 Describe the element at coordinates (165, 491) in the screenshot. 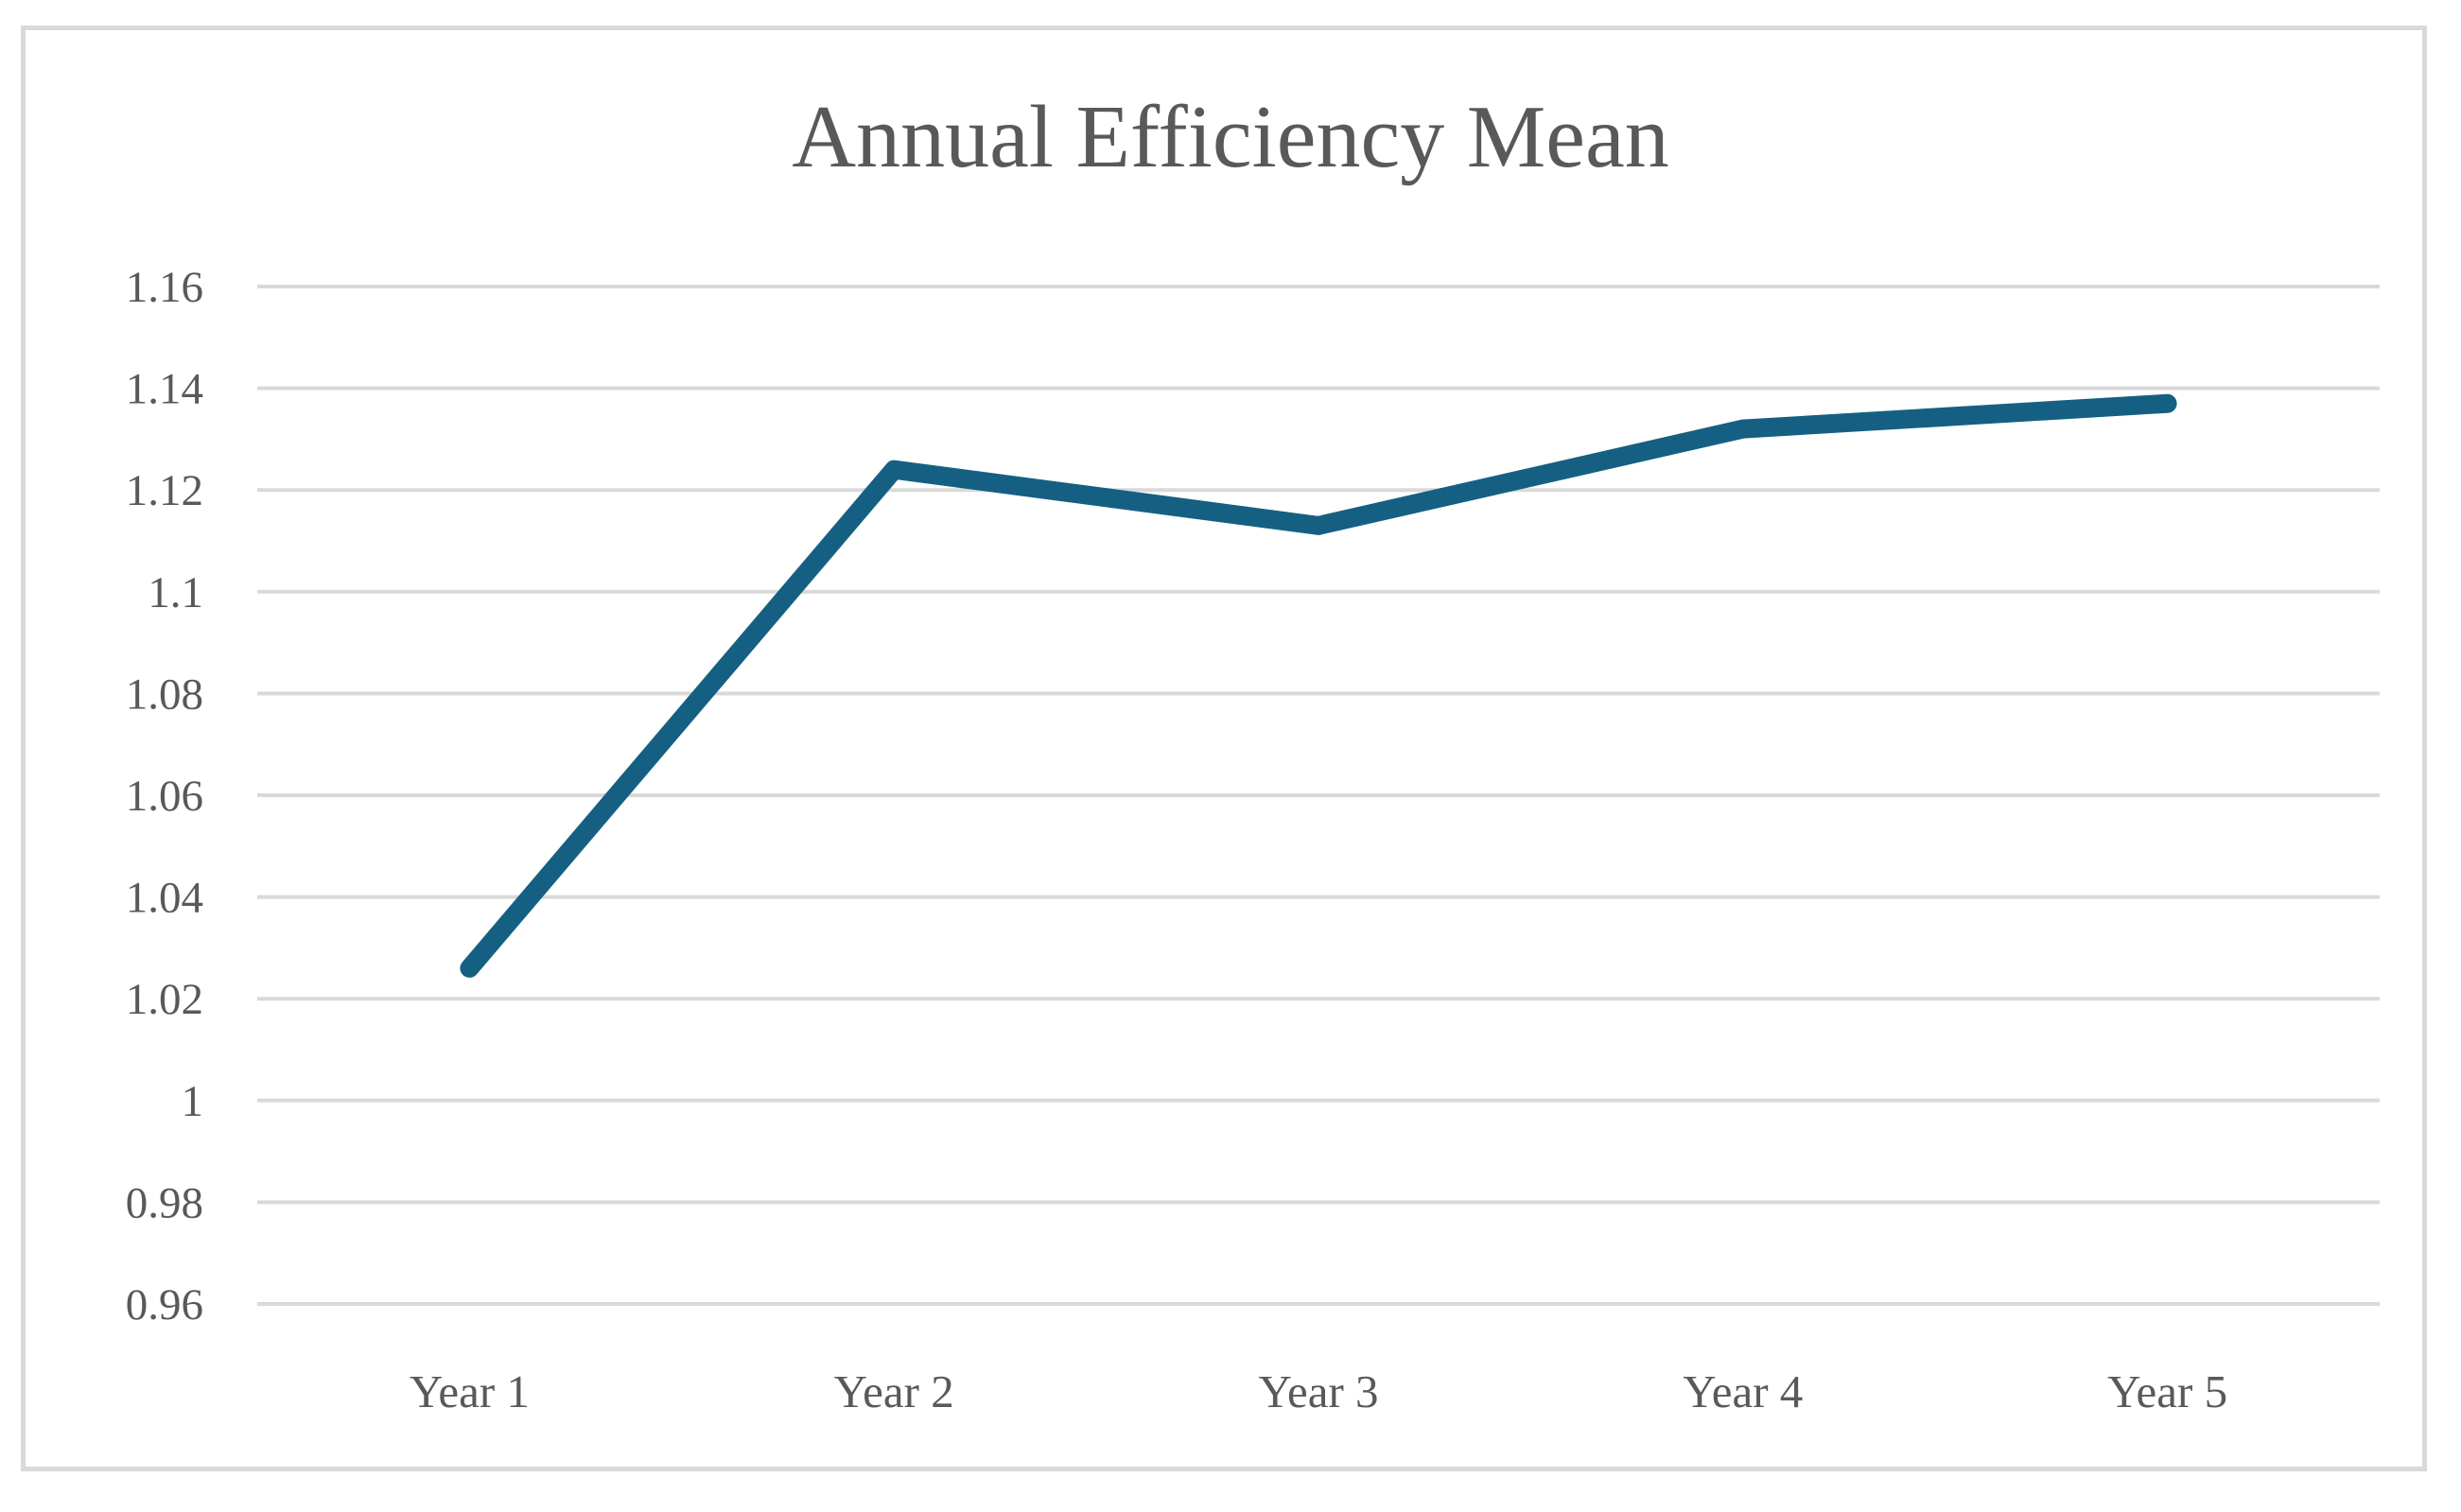

I see `y-tick-label: 1.12` at that location.